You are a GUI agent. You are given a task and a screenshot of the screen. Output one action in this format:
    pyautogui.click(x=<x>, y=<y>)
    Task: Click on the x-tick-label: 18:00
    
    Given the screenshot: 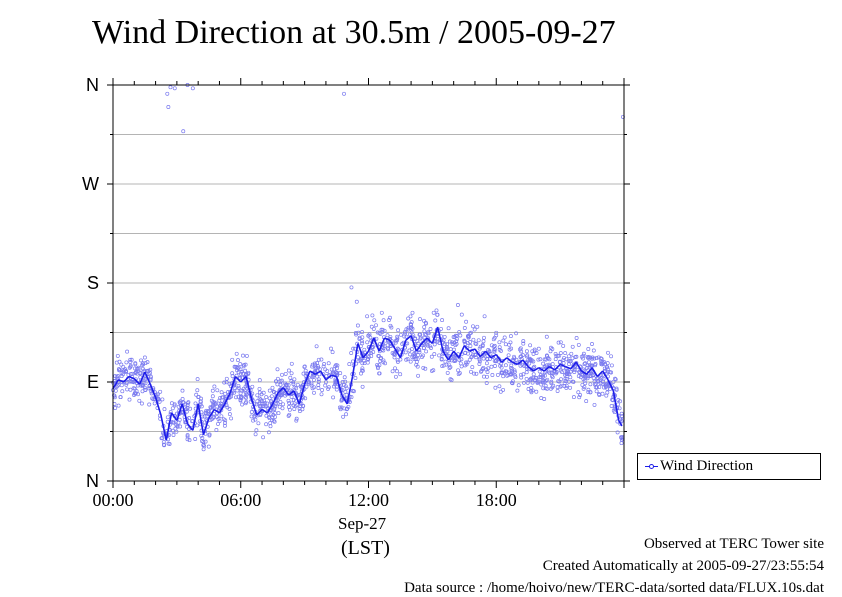 What is the action you would take?
    pyautogui.click(x=496, y=500)
    